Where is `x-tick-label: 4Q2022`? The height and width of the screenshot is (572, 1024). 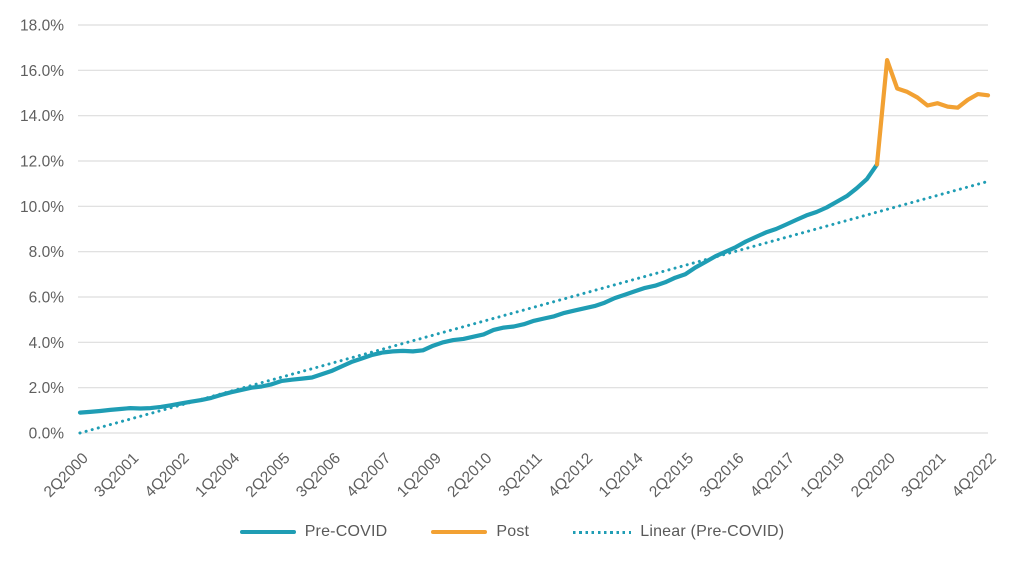 x-tick-label: 4Q2022 is located at coordinates (974, 475).